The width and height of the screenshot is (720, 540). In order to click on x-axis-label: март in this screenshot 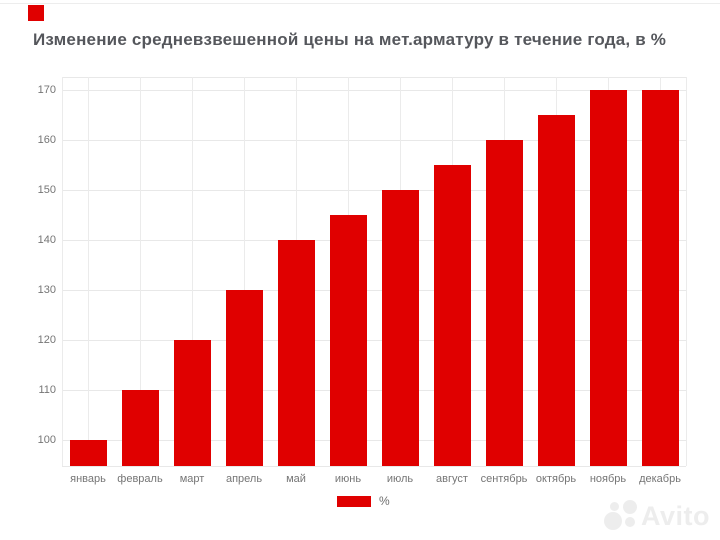, I will do `click(192, 479)`.